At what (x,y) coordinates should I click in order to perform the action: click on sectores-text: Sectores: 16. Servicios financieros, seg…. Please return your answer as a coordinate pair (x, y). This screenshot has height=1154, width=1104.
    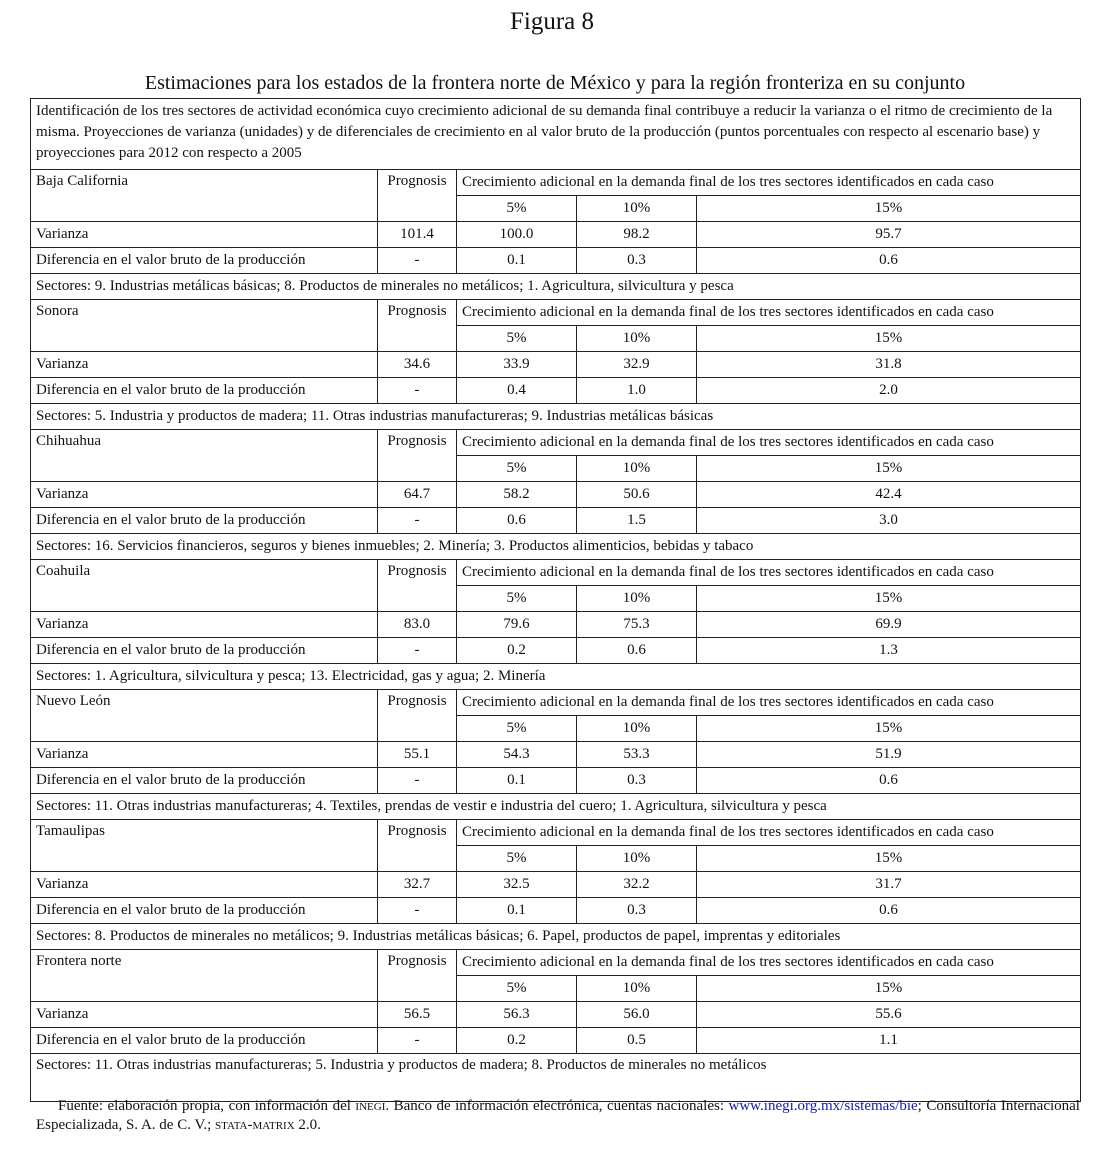
    Looking at the image, I should click on (555, 546).